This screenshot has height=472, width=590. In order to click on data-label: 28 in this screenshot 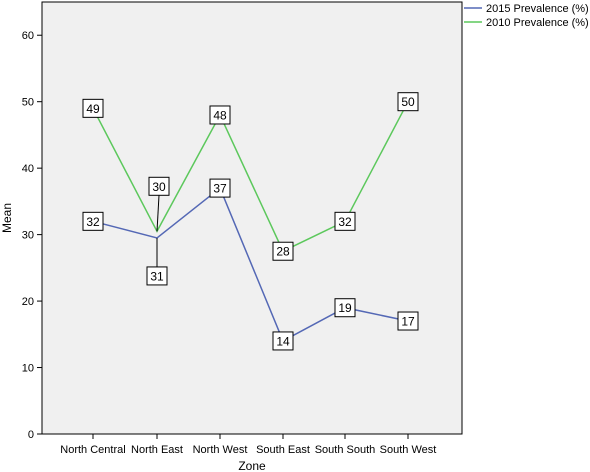, I will do `click(283, 251)`.